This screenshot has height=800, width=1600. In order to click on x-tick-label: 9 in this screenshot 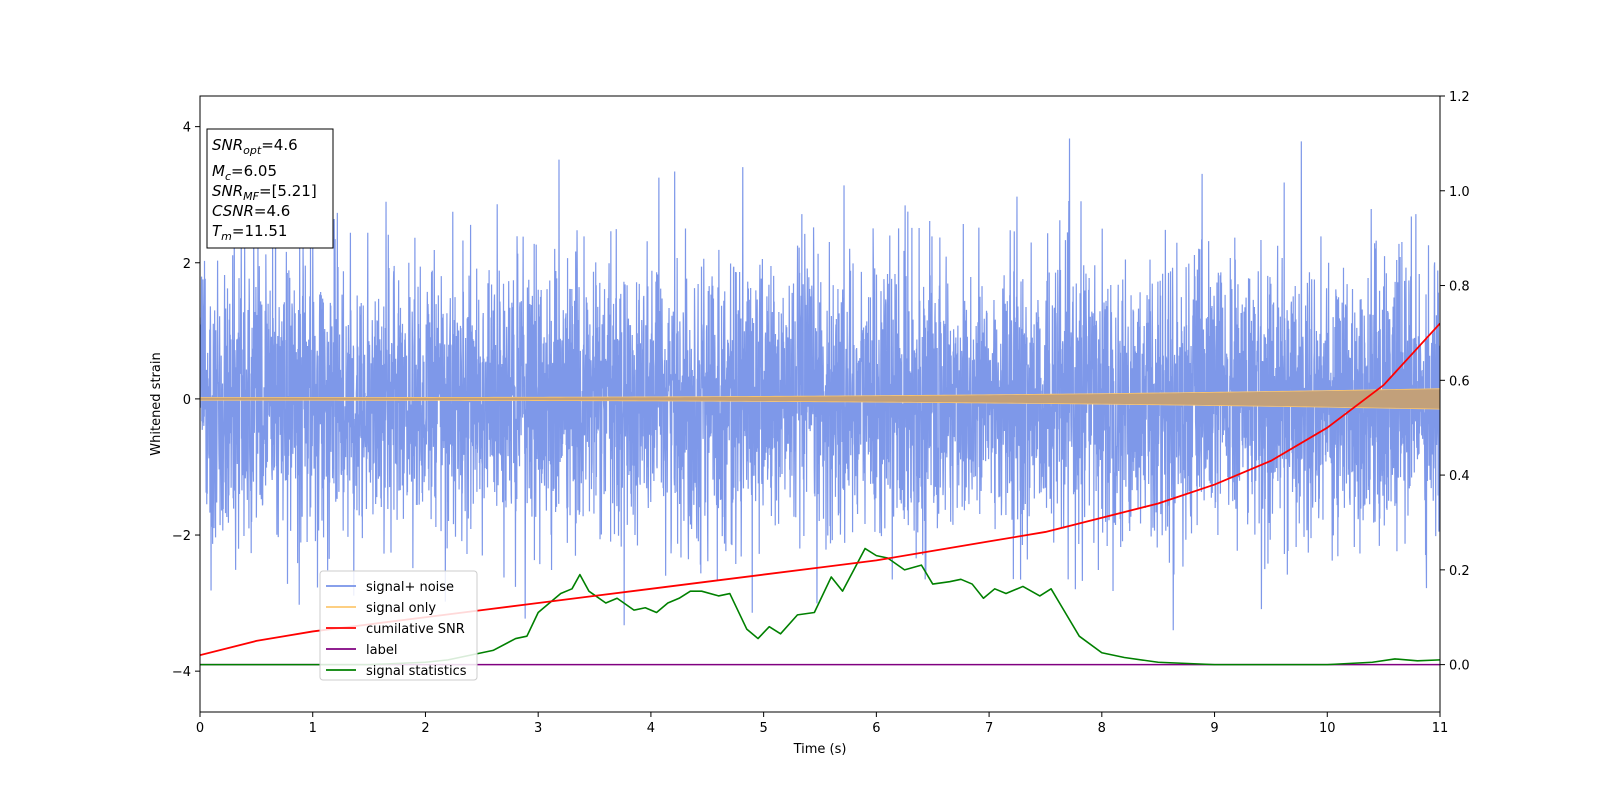, I will do `click(1214, 728)`.